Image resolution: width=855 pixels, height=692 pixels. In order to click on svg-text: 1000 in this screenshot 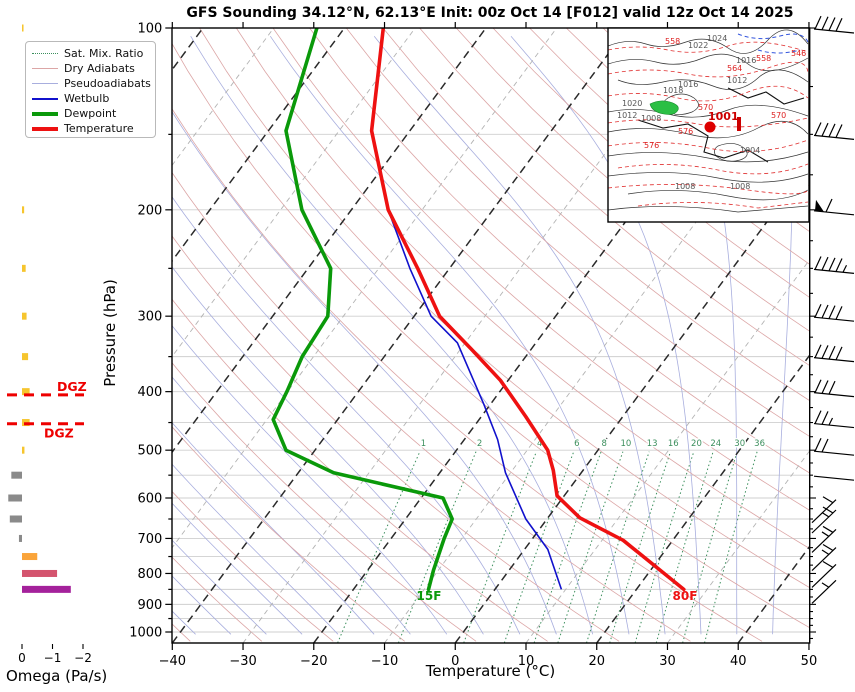, I will do `click(145, 633)`.